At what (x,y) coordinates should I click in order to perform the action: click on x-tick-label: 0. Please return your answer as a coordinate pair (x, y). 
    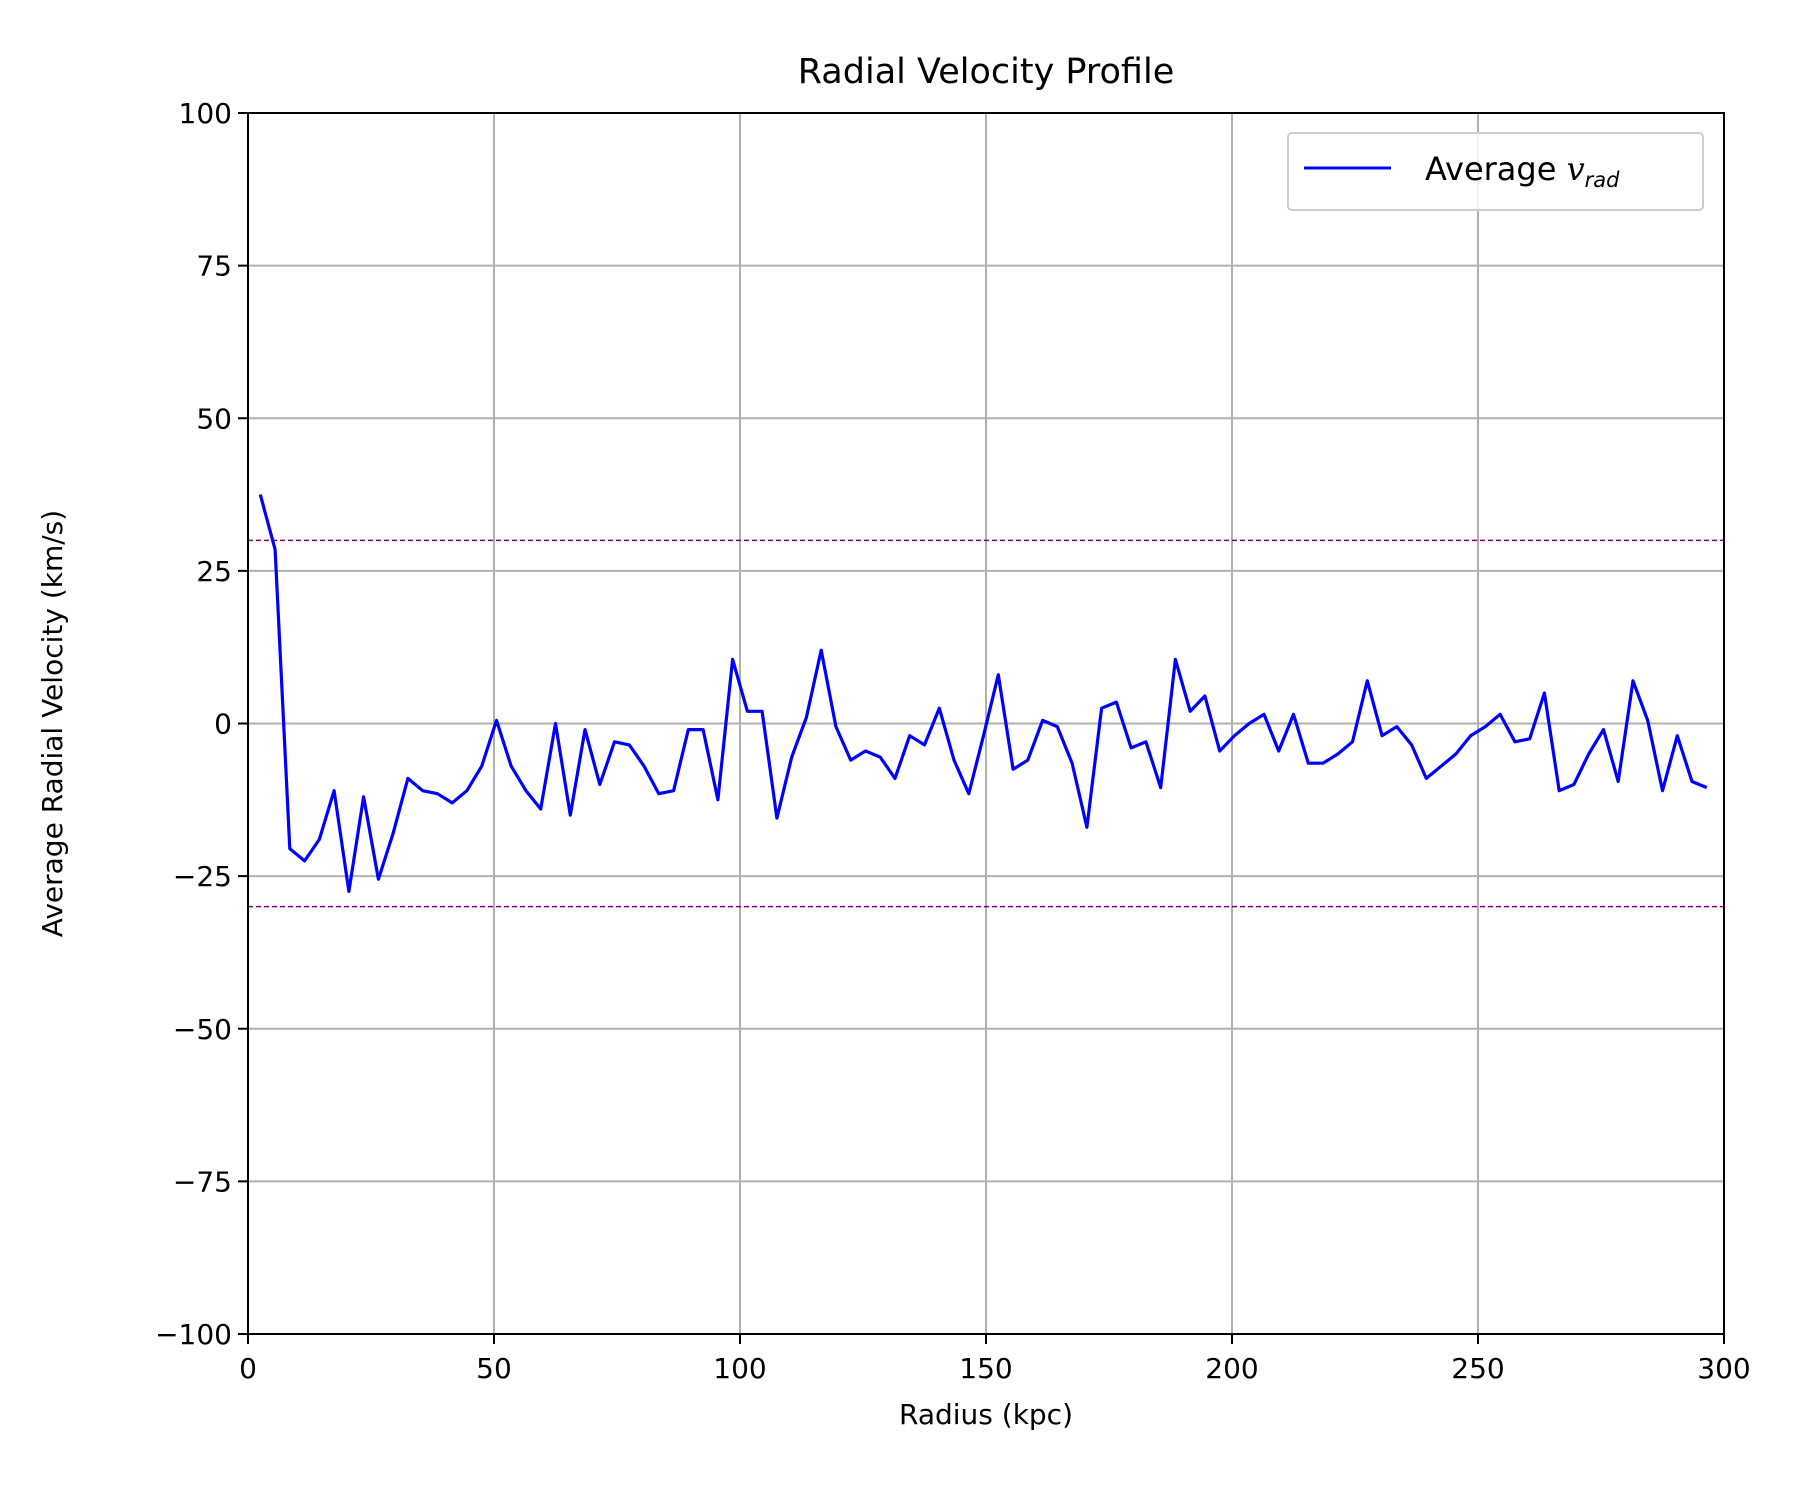
    Looking at the image, I should click on (248, 1368).